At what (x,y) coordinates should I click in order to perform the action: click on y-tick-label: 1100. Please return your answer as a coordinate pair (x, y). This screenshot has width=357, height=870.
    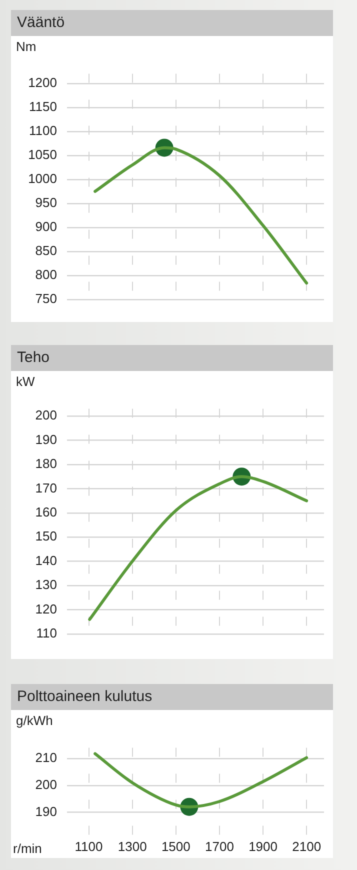
    Looking at the image, I should click on (43, 130).